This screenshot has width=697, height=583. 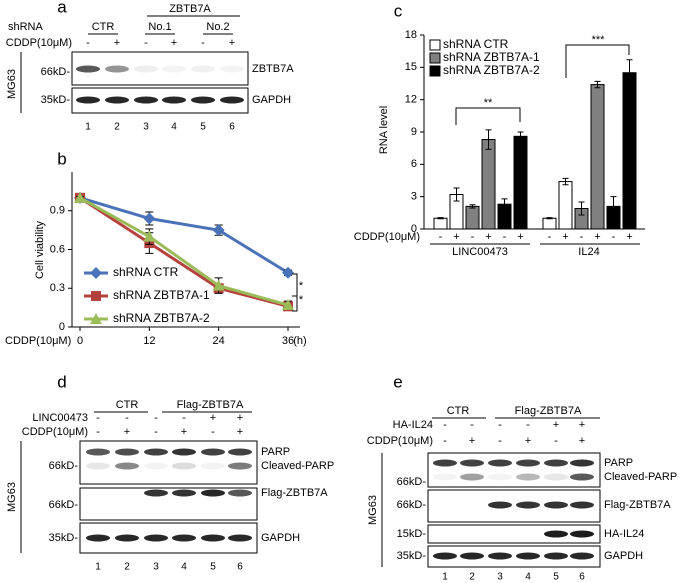 I want to click on lane-number: 1, so click(x=88, y=127).